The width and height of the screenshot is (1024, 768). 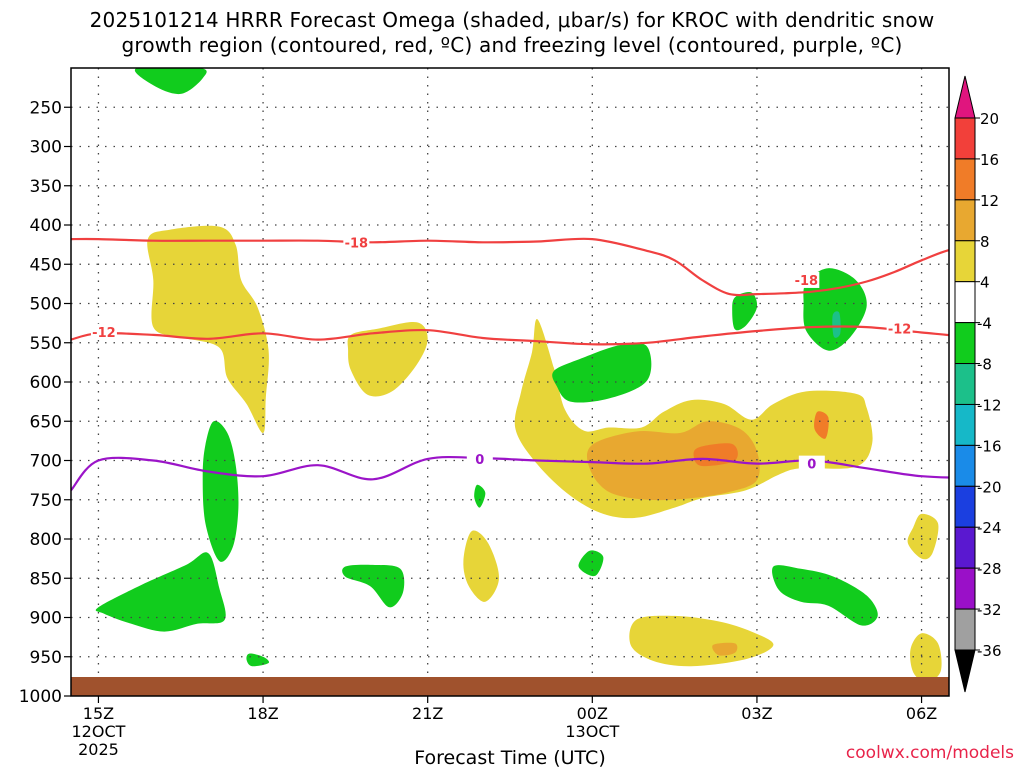 What do you see at coordinates (989, 446) in the screenshot?
I see `colorbar-label-8: -16` at bounding box center [989, 446].